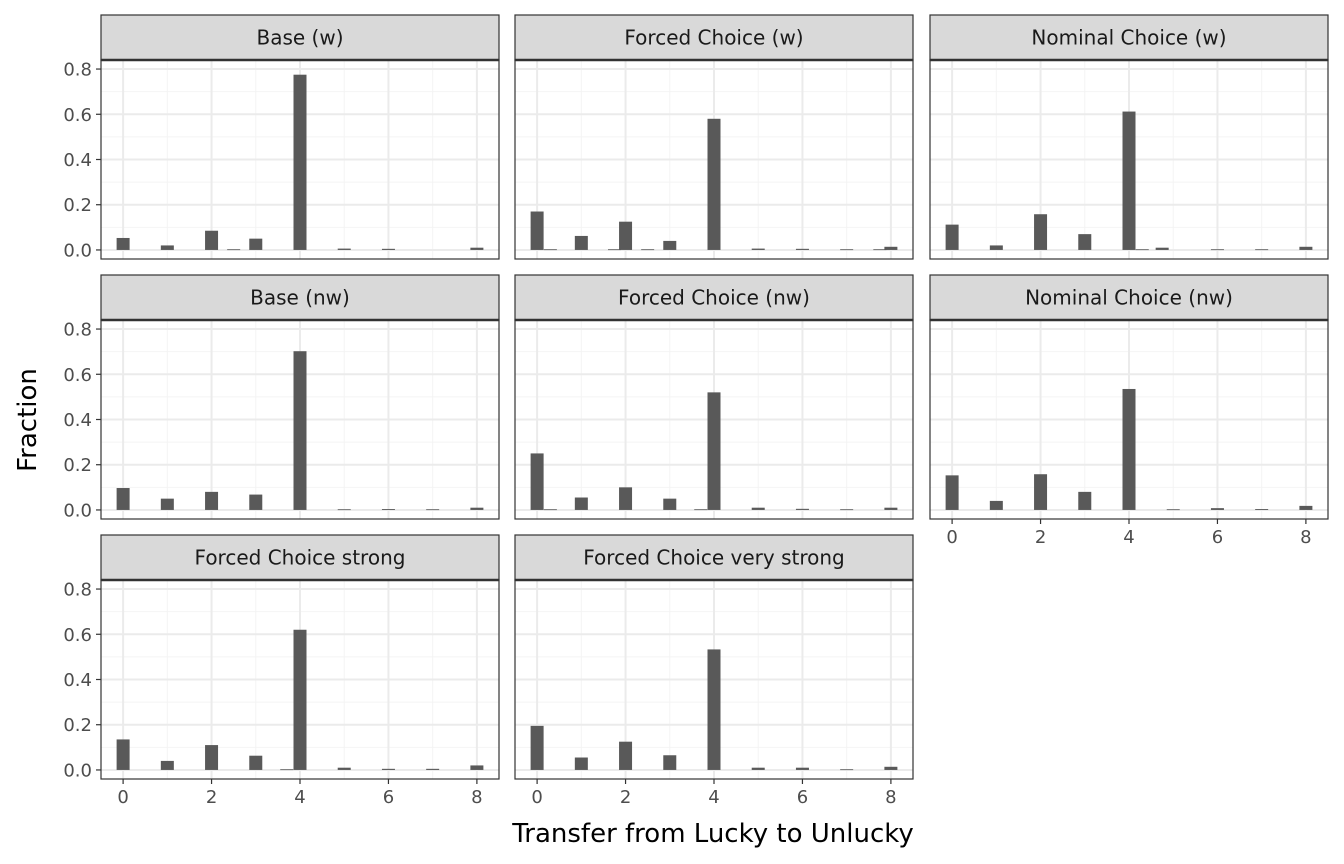 The width and height of the screenshot is (1344, 864). What do you see at coordinates (77, 115) in the screenshot?
I see `y-tick-label: 0.6` at bounding box center [77, 115].